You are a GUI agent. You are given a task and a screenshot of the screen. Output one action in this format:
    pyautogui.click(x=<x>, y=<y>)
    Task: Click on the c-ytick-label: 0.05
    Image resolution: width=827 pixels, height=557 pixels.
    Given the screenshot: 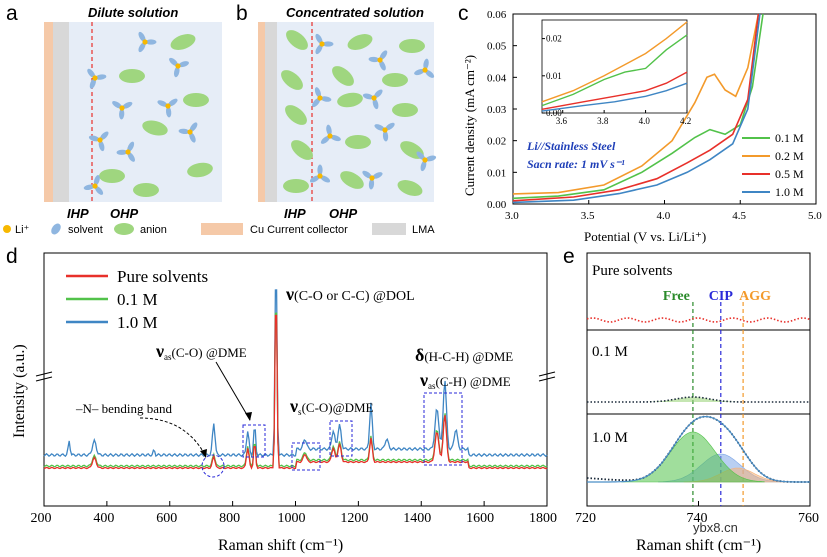 What is the action you would take?
    pyautogui.click(x=497, y=47)
    